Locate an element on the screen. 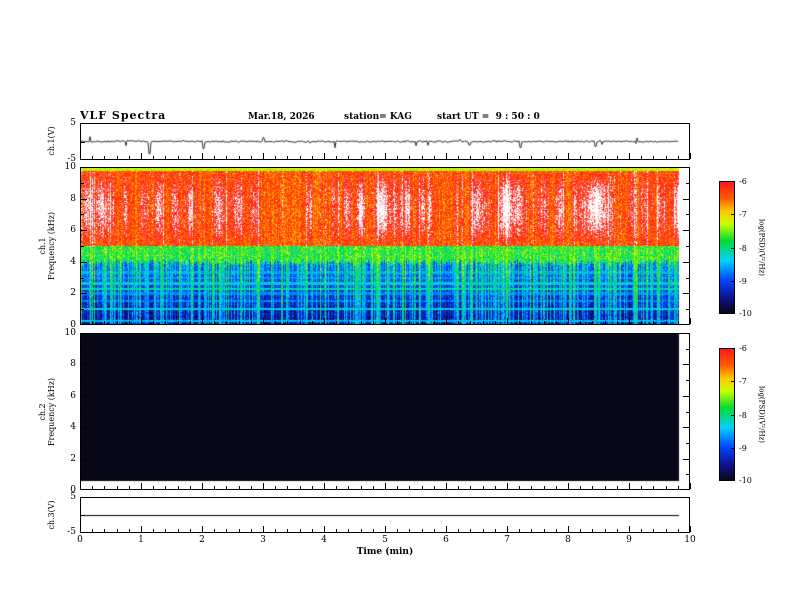  x-tick-label: 2 is located at coordinates (202, 540).